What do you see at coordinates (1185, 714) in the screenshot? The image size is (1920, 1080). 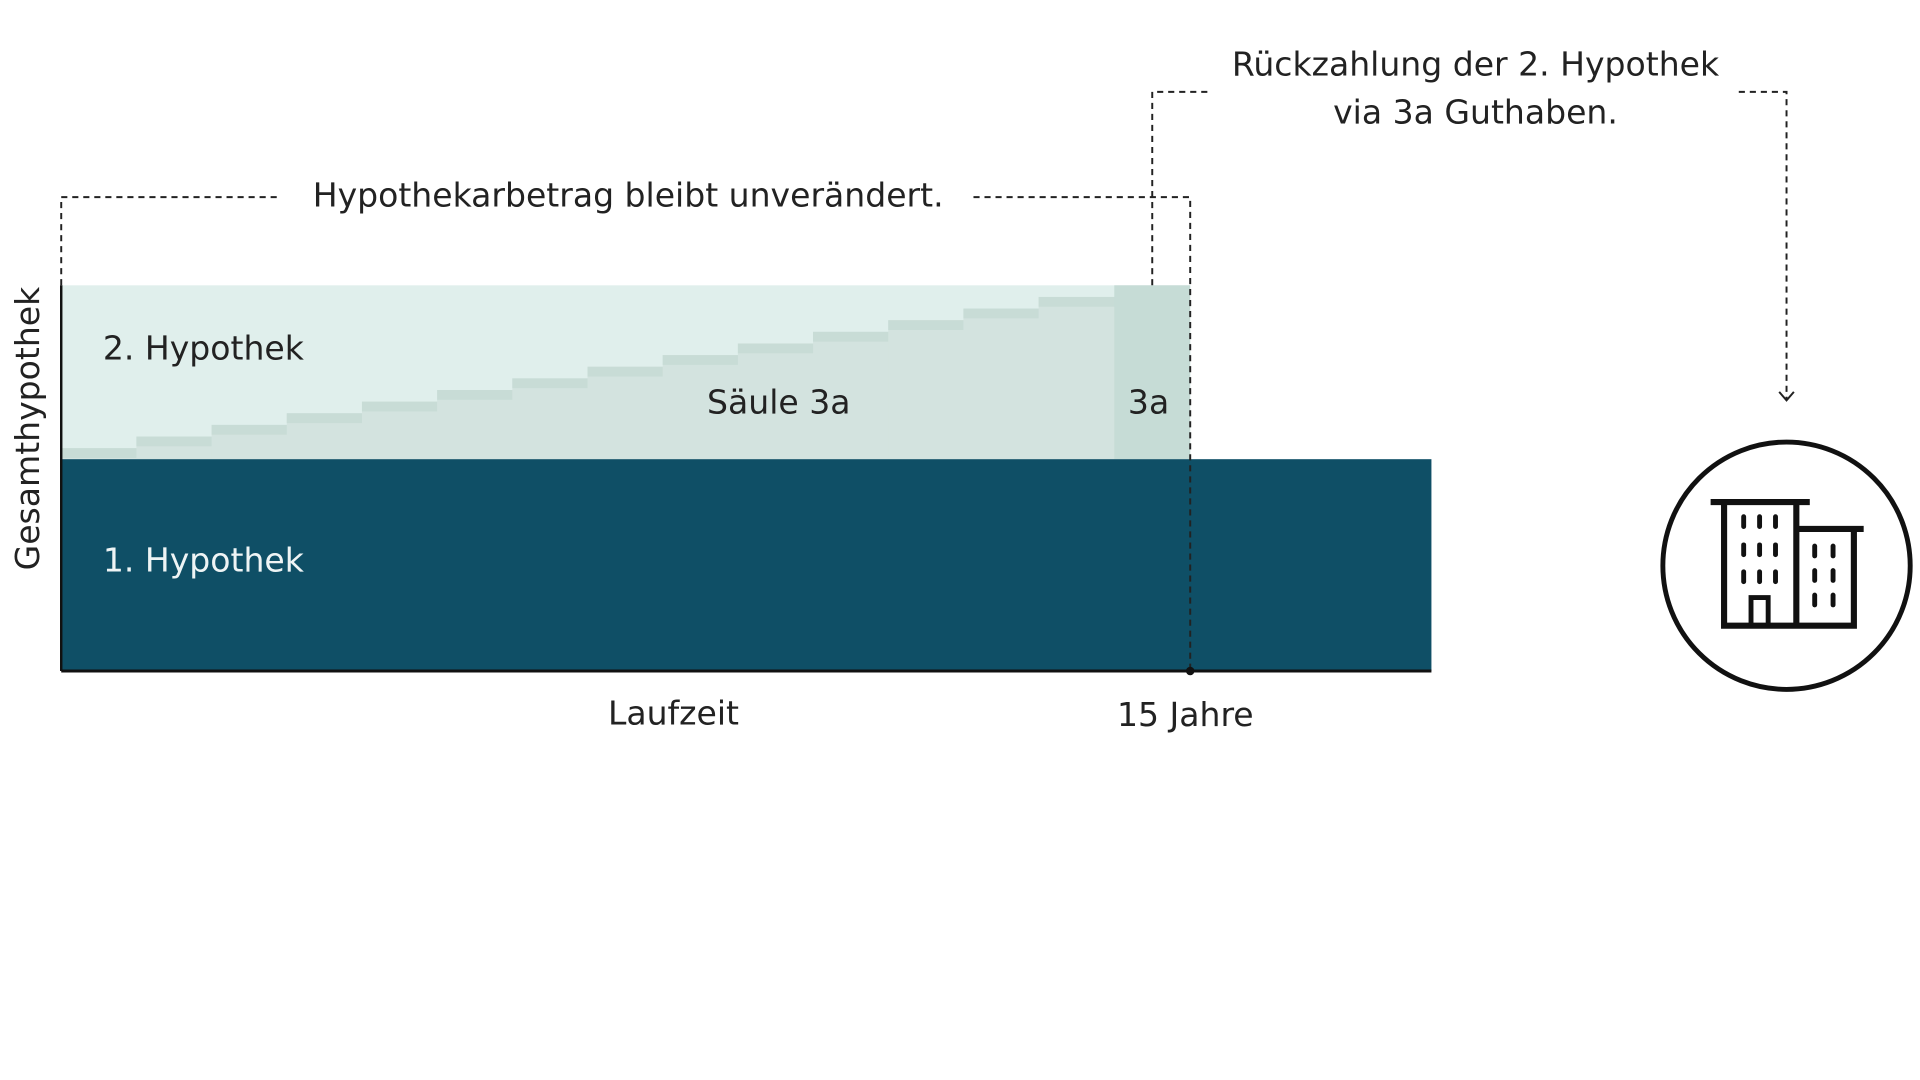 I see `x-end-label: 15 Jahre` at bounding box center [1185, 714].